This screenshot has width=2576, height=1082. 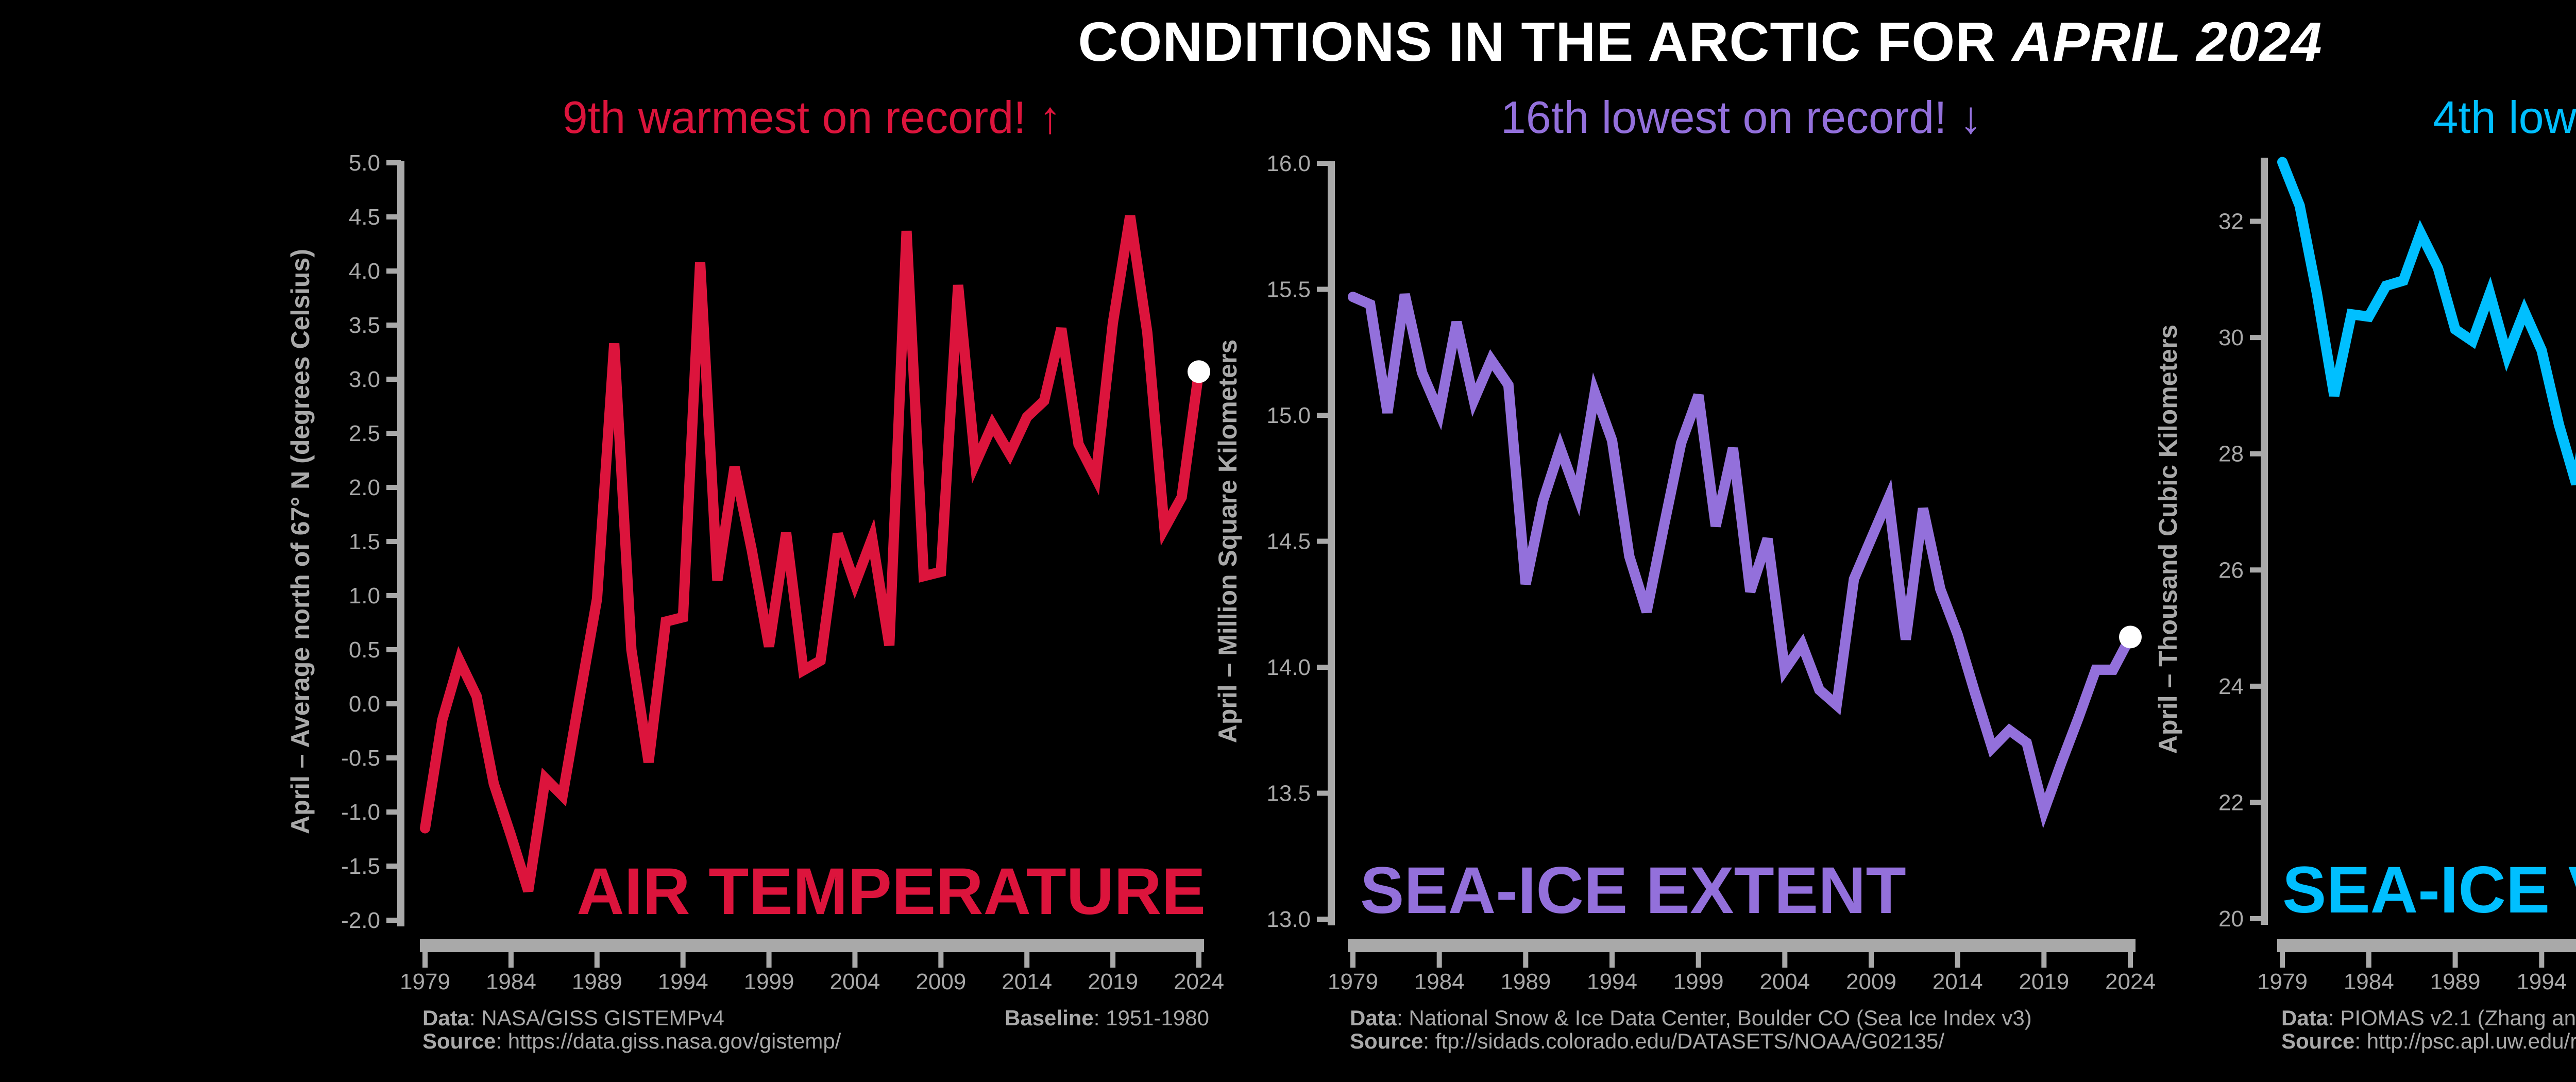 What do you see at coordinates (1288, 919) in the screenshot?
I see `y-tick-label: 13.0` at bounding box center [1288, 919].